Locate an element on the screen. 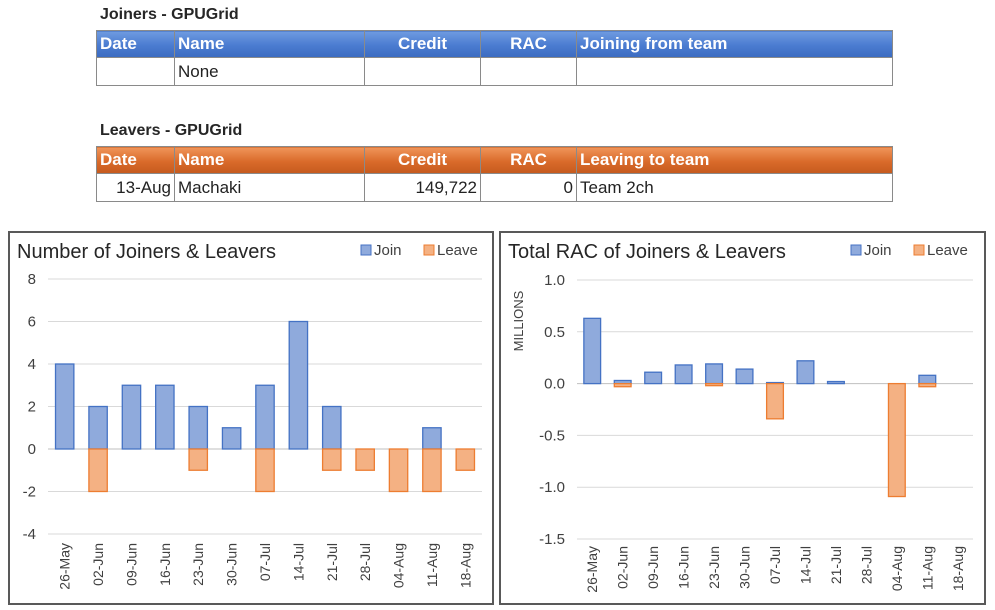  col-credit-header: Credit is located at coordinates (422, 160).